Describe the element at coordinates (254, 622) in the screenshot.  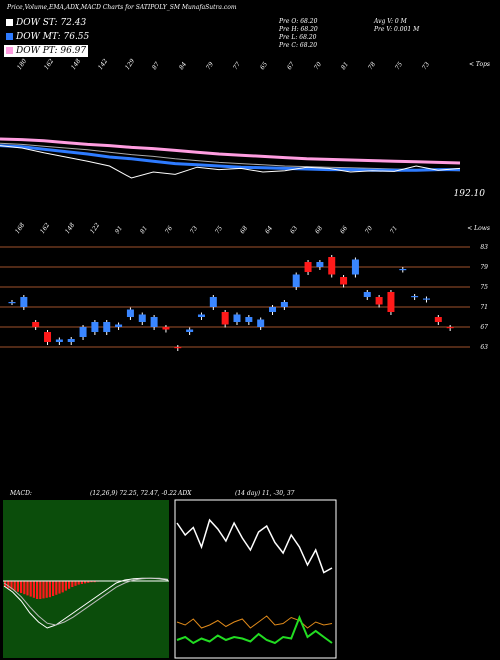
I see `adx-minus-di-line` at that location.